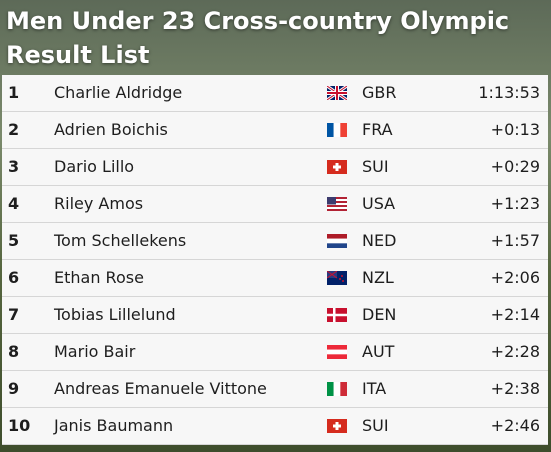 This screenshot has height=452, width=551. What do you see at coordinates (377, 129) in the screenshot?
I see `country-code: FRA` at bounding box center [377, 129].